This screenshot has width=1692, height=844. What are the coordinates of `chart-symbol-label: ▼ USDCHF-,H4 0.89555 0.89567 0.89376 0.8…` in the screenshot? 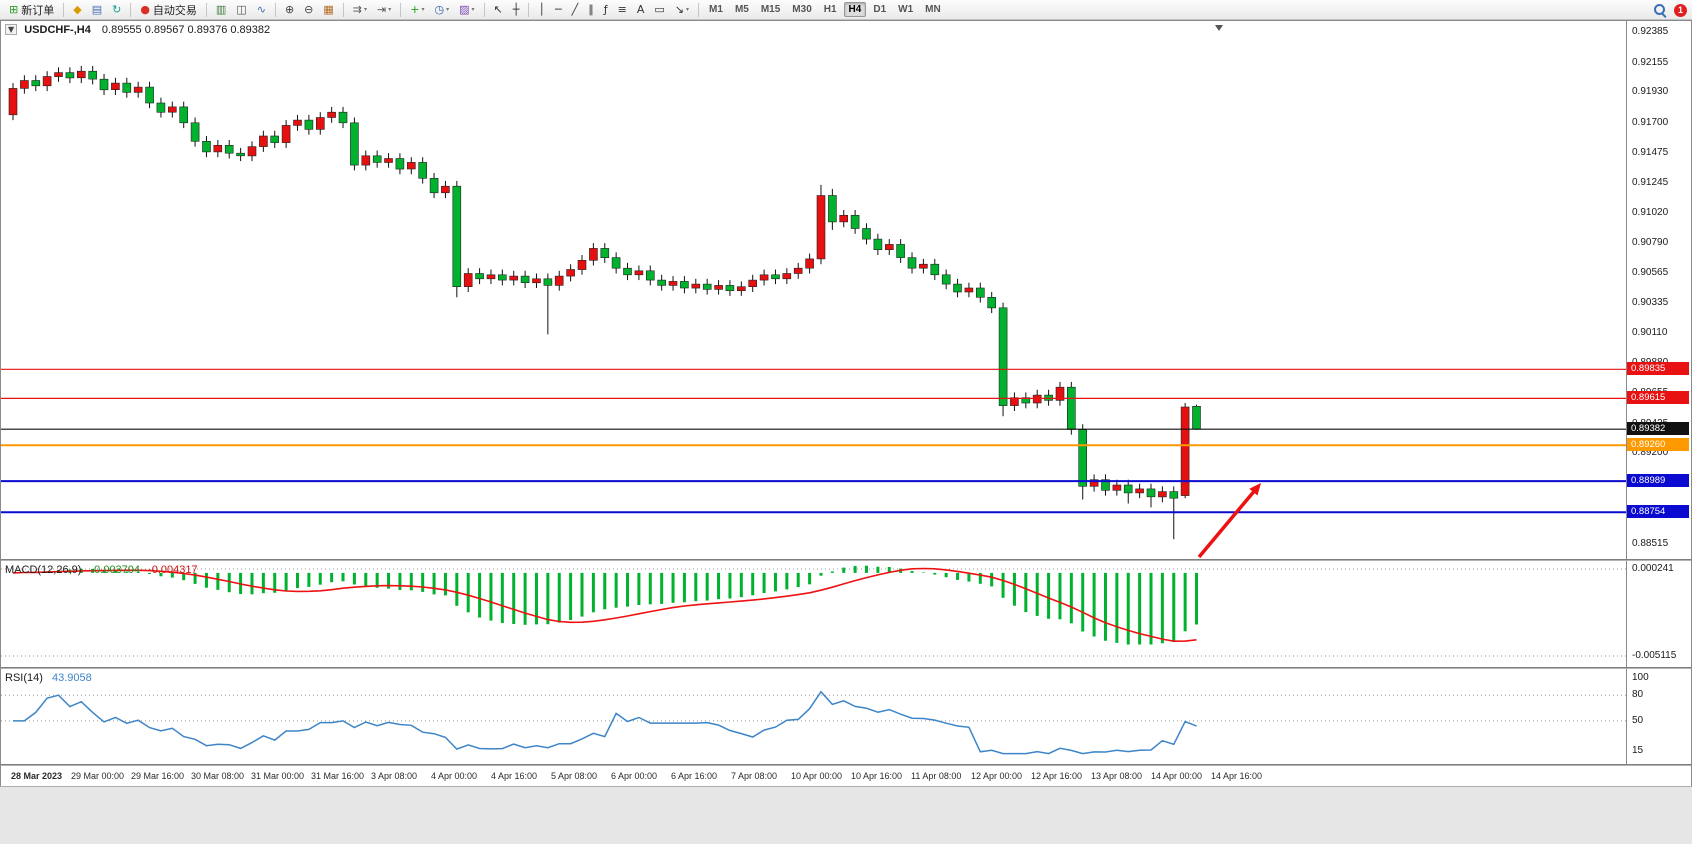 It's located at (137, 30).